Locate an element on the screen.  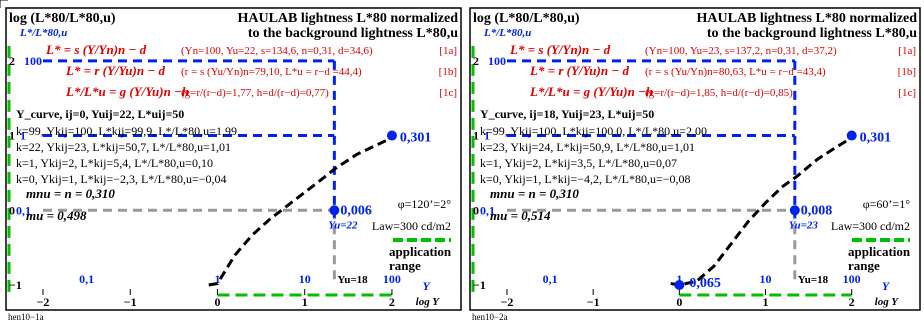
formula-params: (g=r/(r−d)=1,85, h=d/(r−d)=0,85) is located at coordinates (719, 93).